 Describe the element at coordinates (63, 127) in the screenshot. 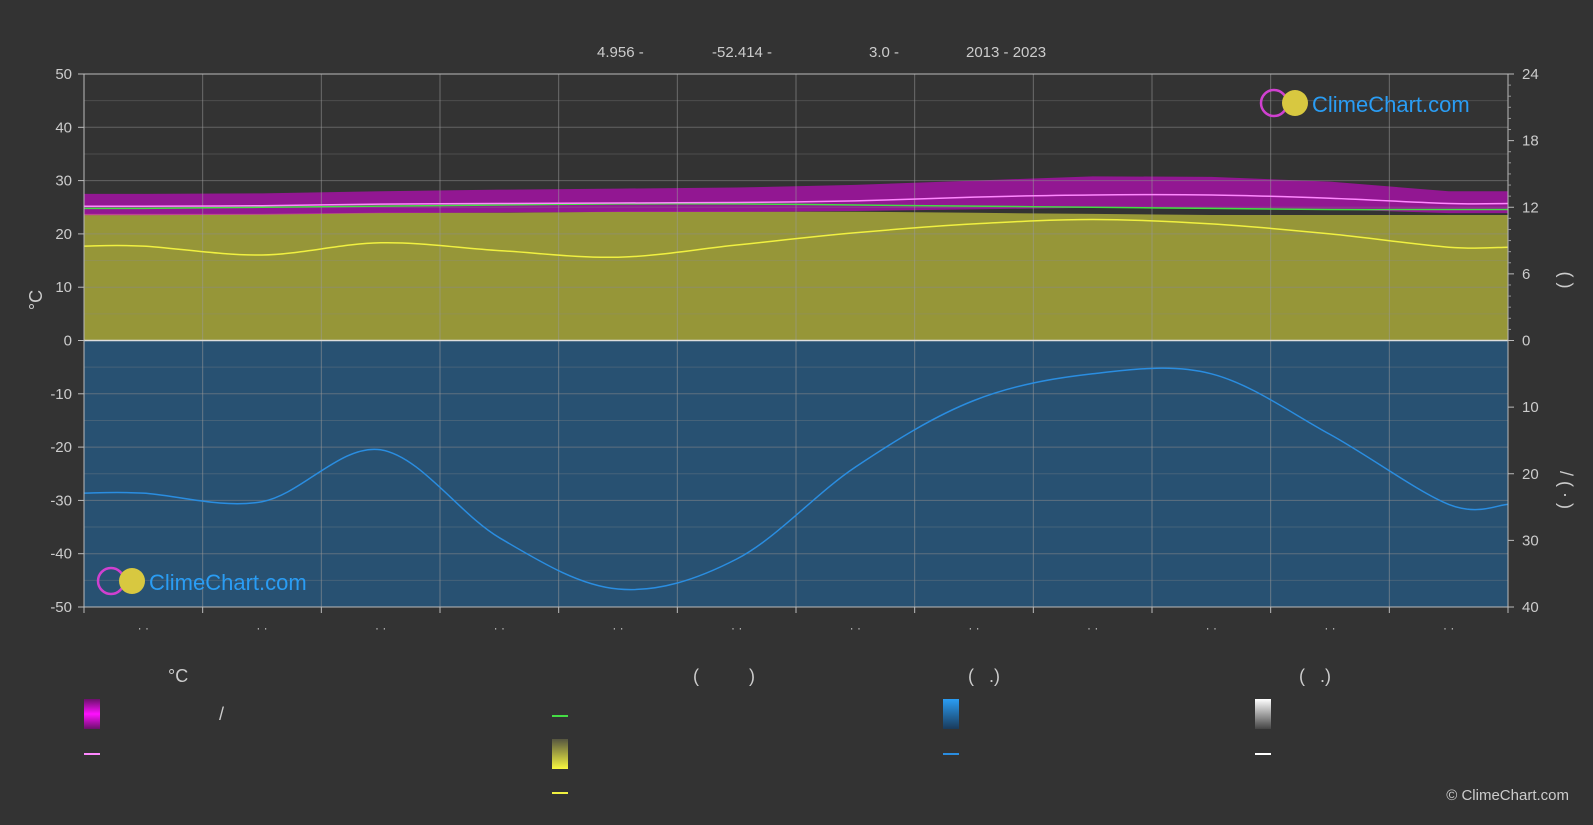

I see `left-tick-label: 40` at that location.